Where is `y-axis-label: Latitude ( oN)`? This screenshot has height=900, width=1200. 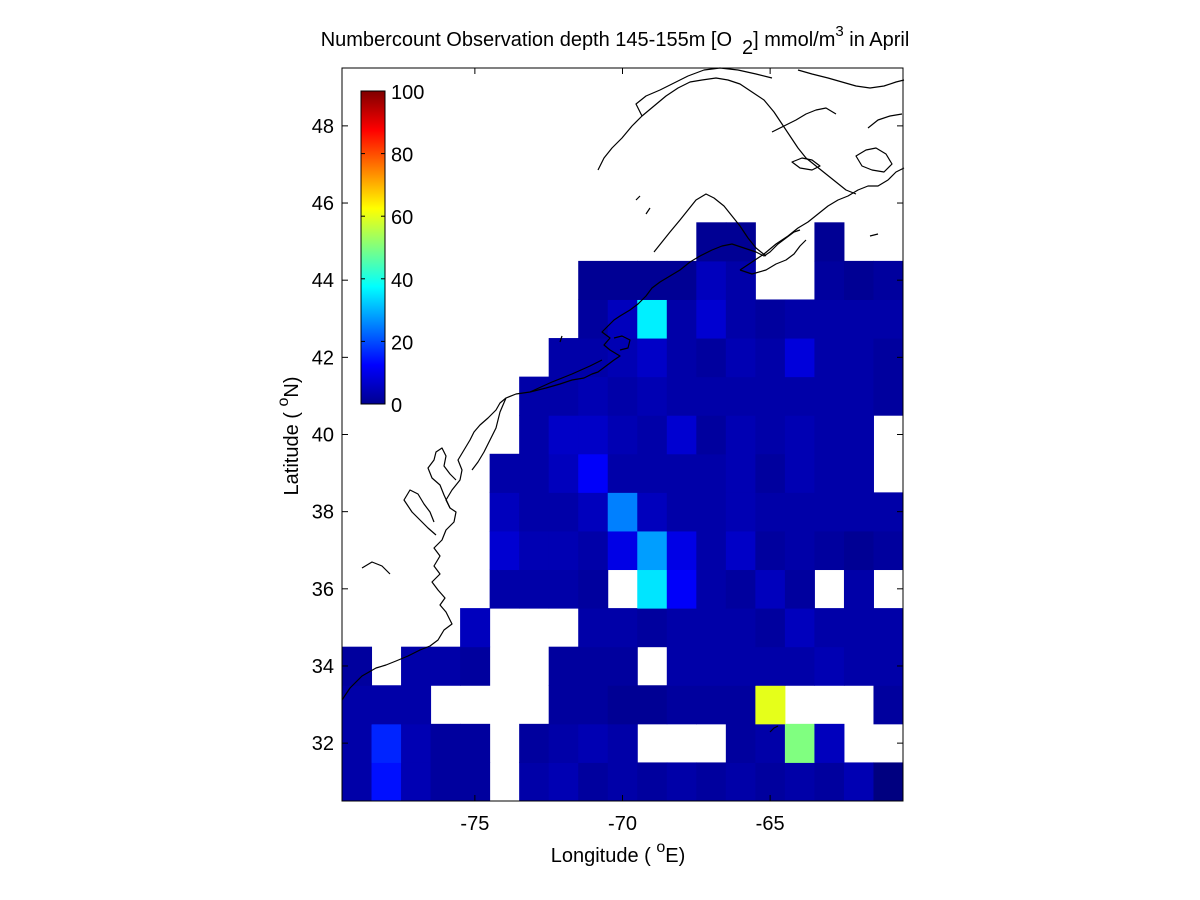 y-axis-label: Latitude ( oN) is located at coordinates (289, 436).